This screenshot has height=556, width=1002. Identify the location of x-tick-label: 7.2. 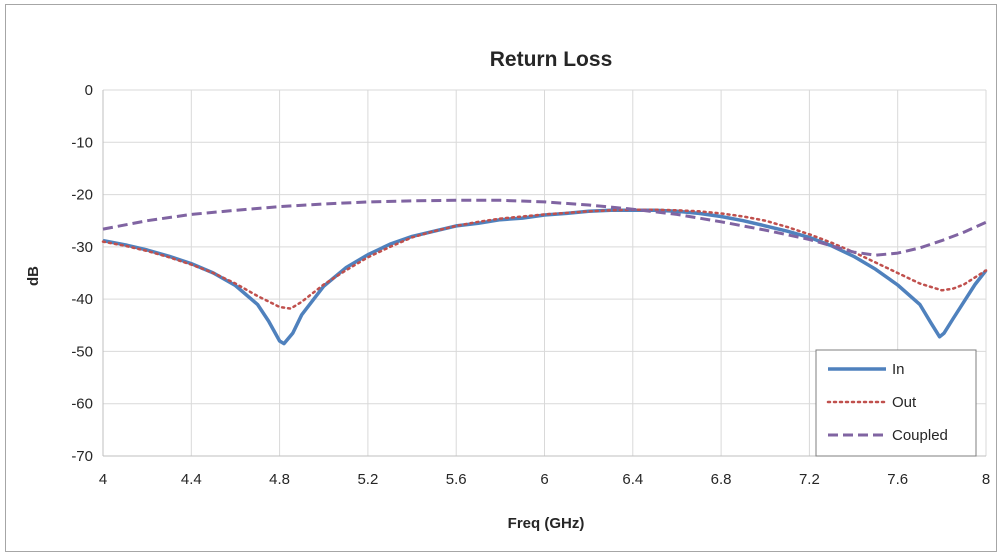
(809, 479).